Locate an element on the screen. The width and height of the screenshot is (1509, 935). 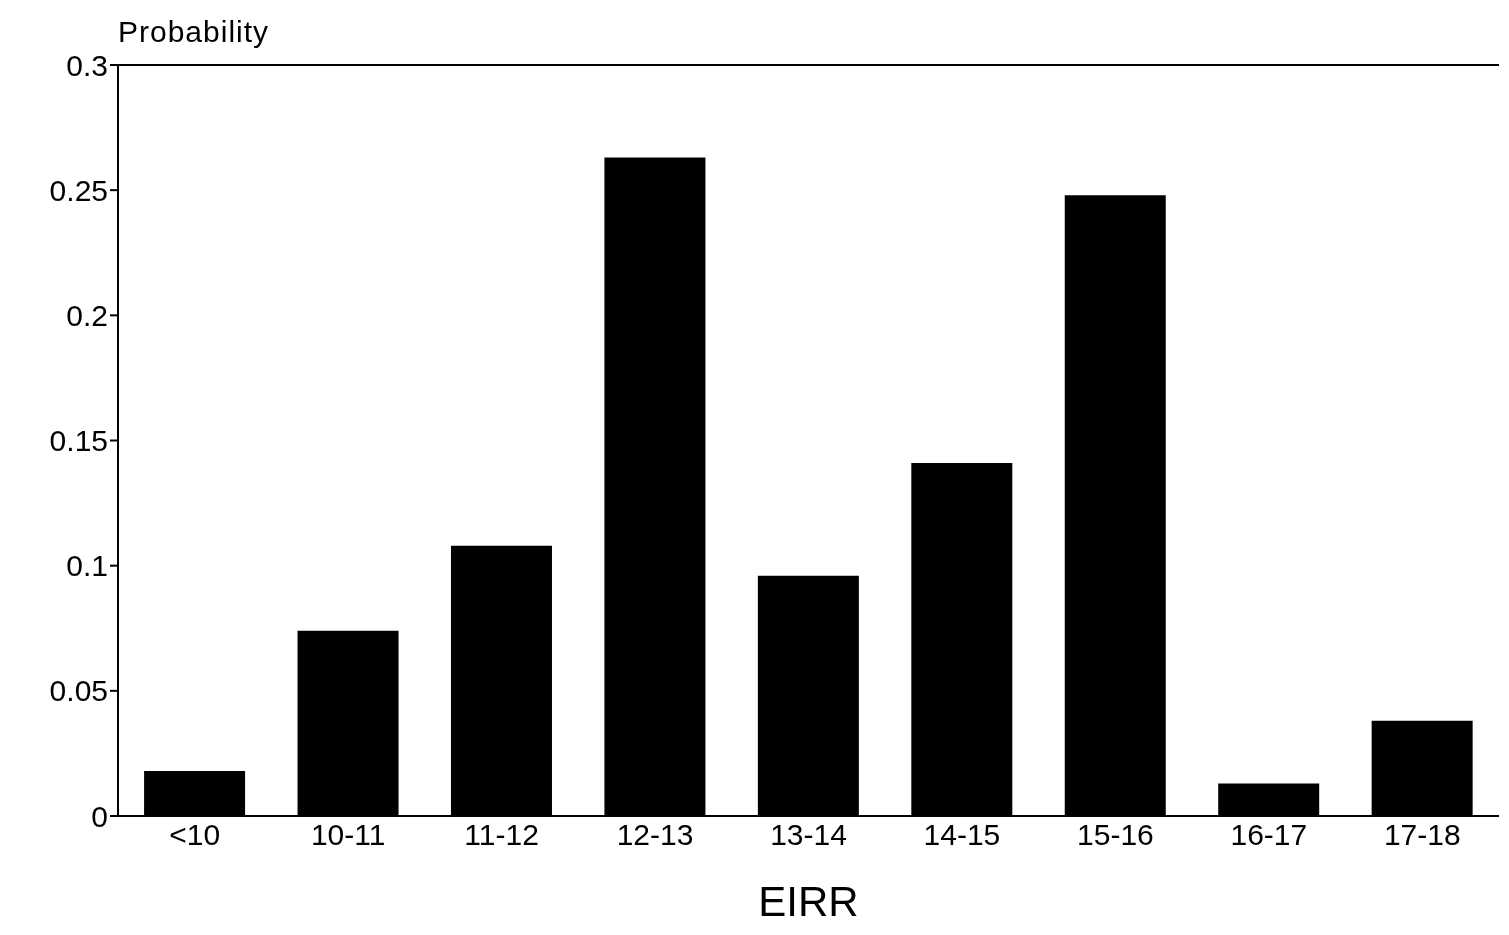
y-tick-label: 0 is located at coordinates (99, 816).